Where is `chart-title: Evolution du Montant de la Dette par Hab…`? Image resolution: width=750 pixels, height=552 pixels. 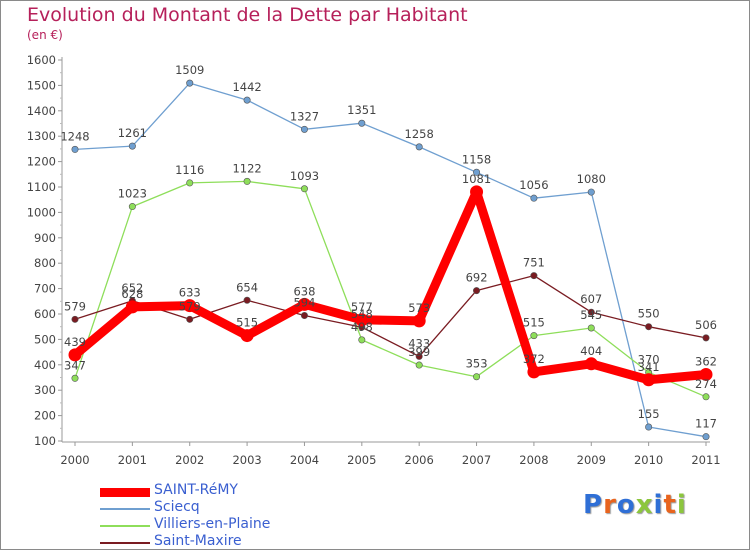 chart-title: Evolution du Montant de la Dette par Hab… is located at coordinates (247, 15).